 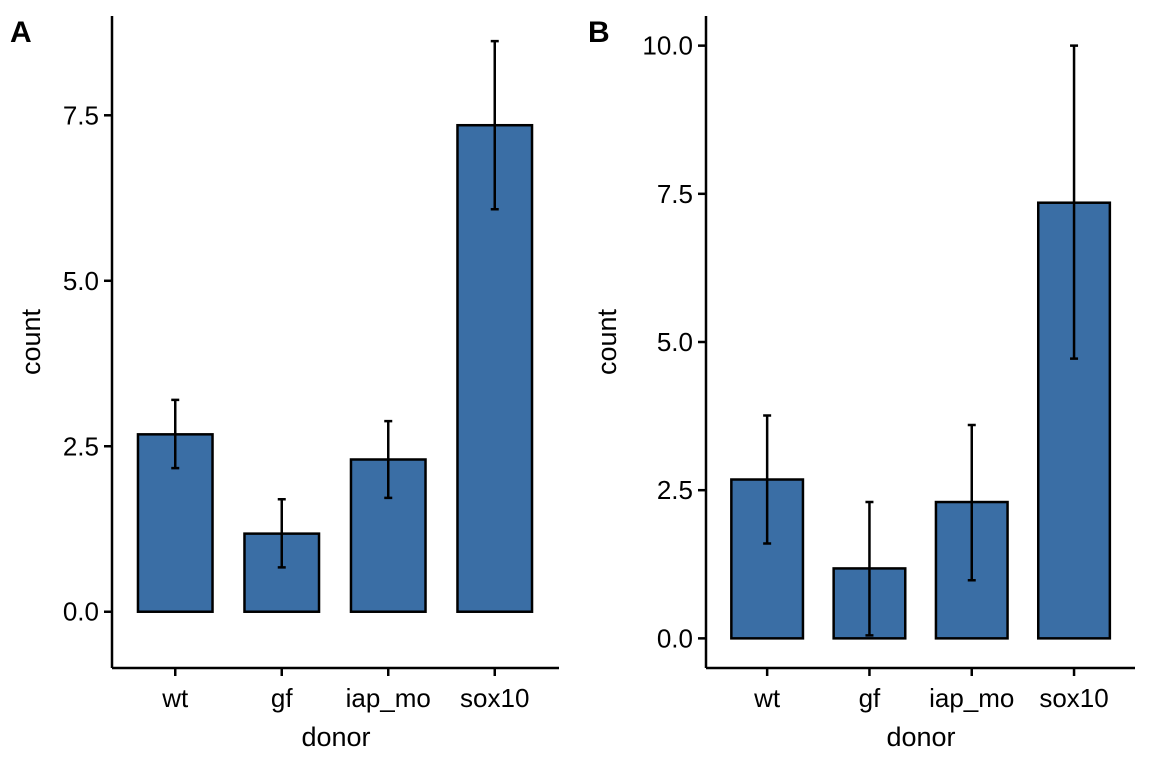 What do you see at coordinates (81, 281) in the screenshot?
I see `panel-a-y-tick-label-2: 5.0` at bounding box center [81, 281].